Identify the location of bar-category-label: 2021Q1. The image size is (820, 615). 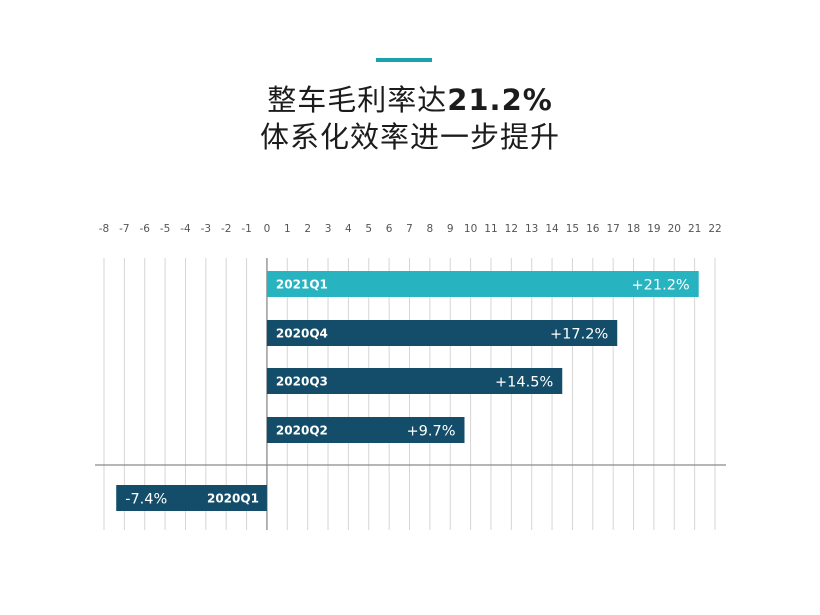
(302, 285).